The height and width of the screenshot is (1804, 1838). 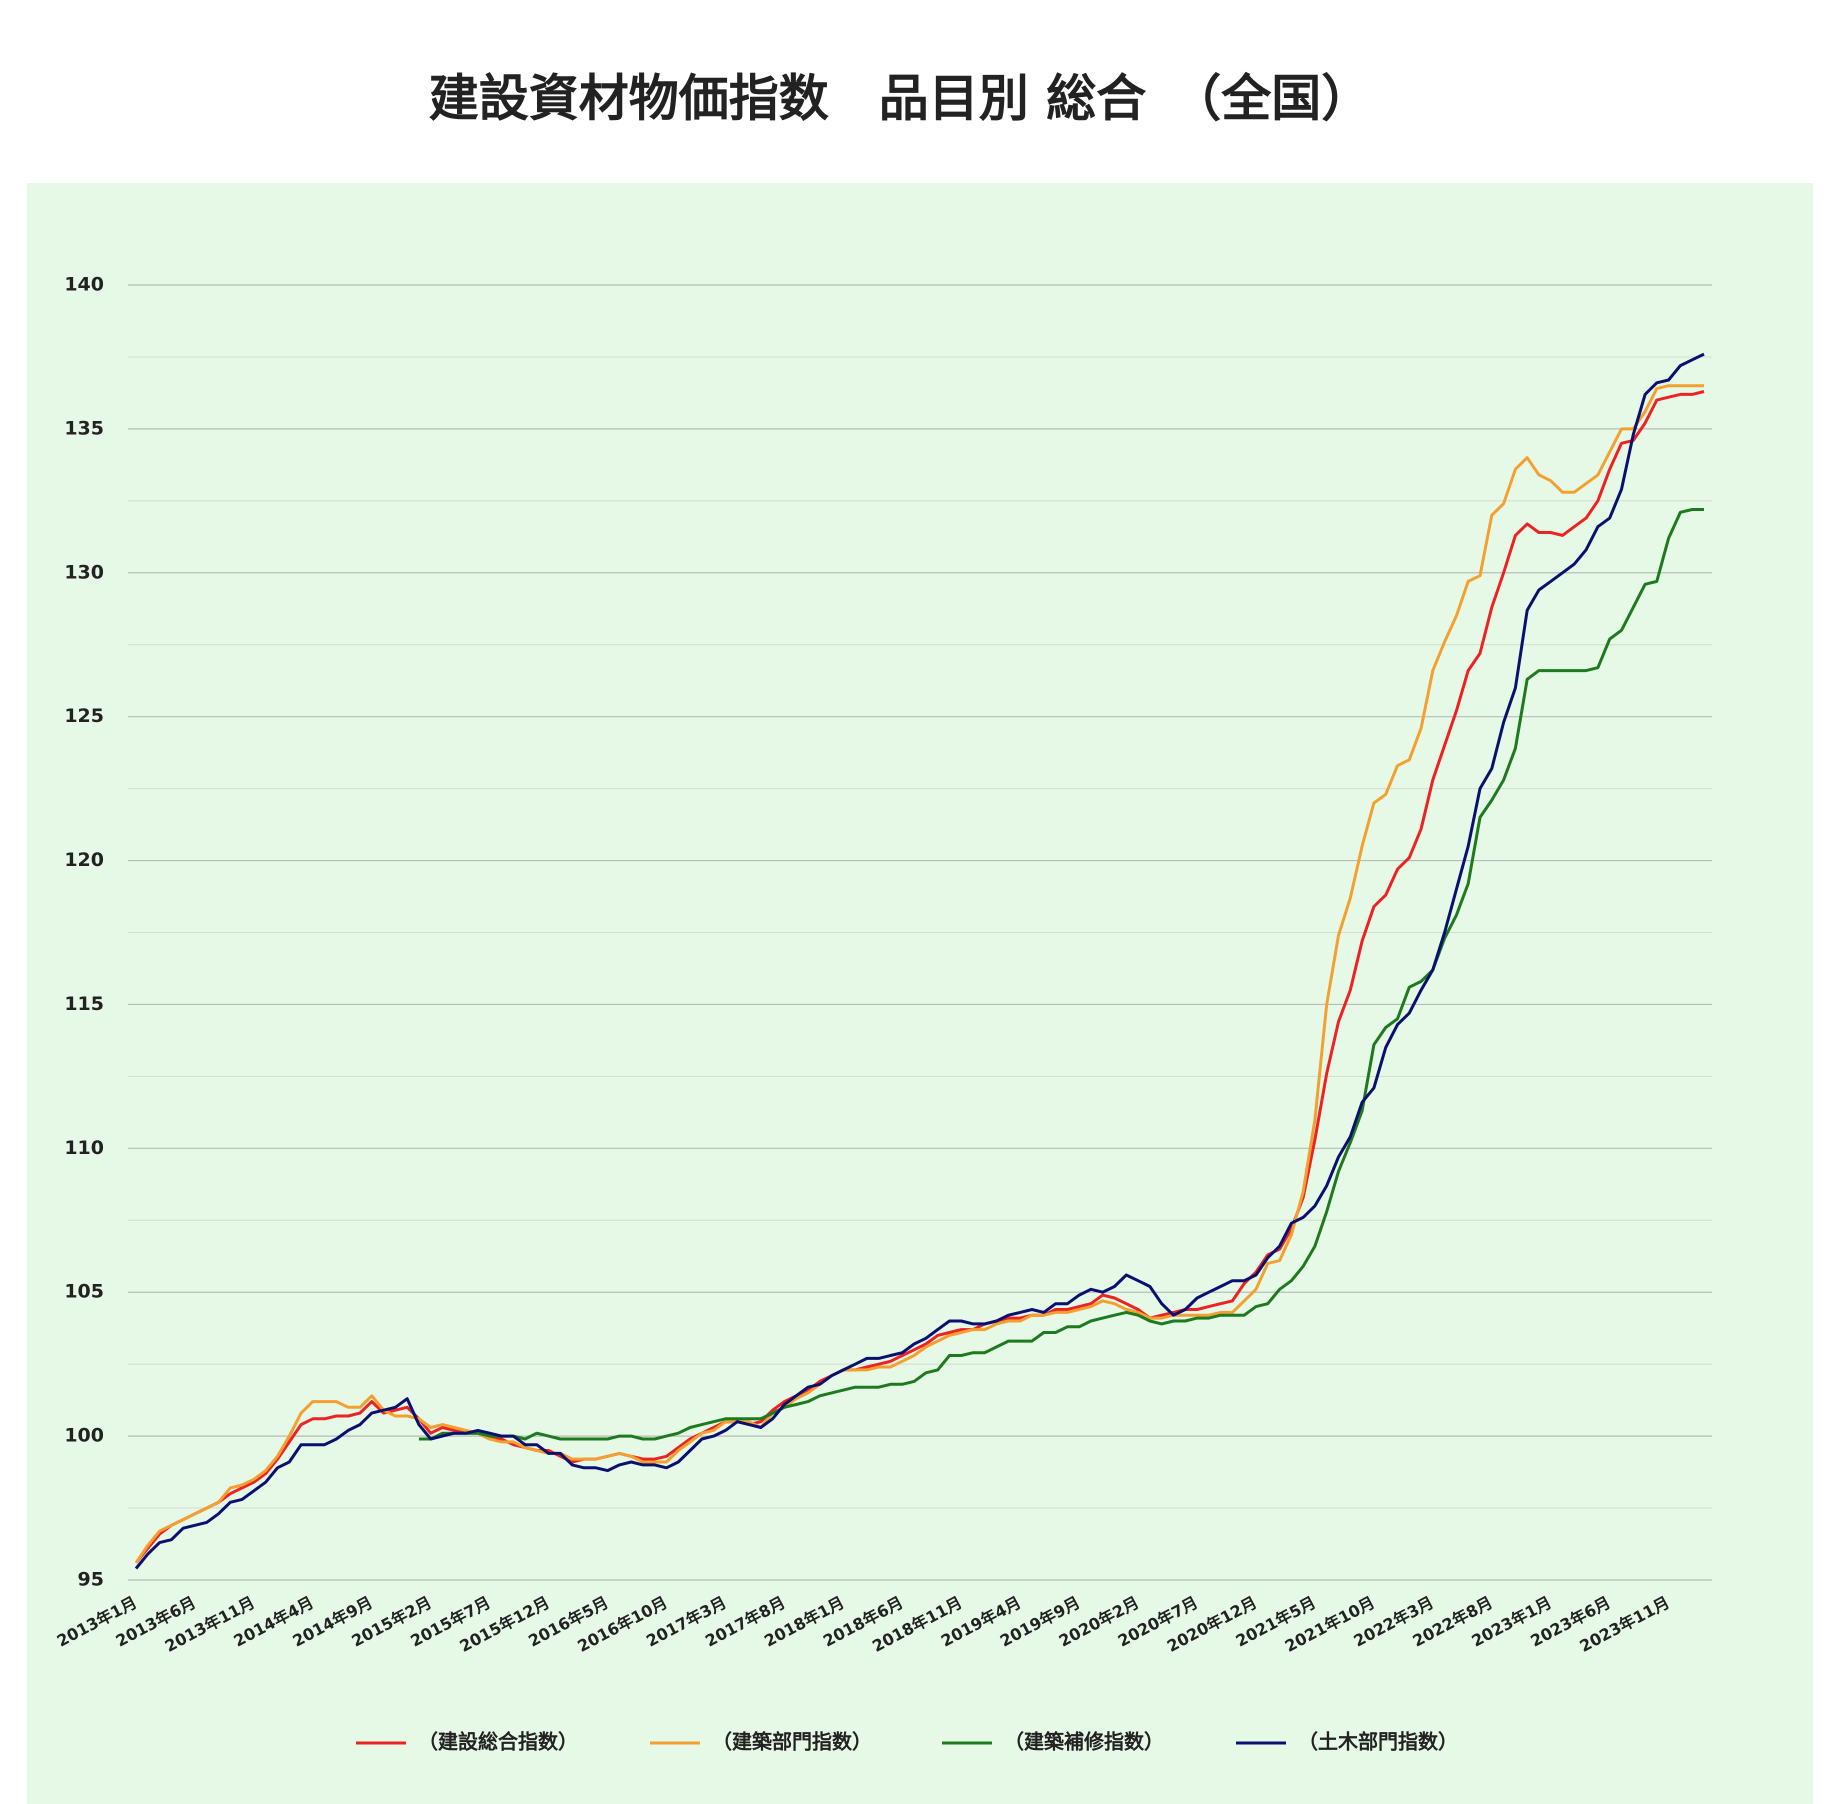 What do you see at coordinates (792, 1742) in the screenshot?
I see `legend-label: （建築部門指数）` at bounding box center [792, 1742].